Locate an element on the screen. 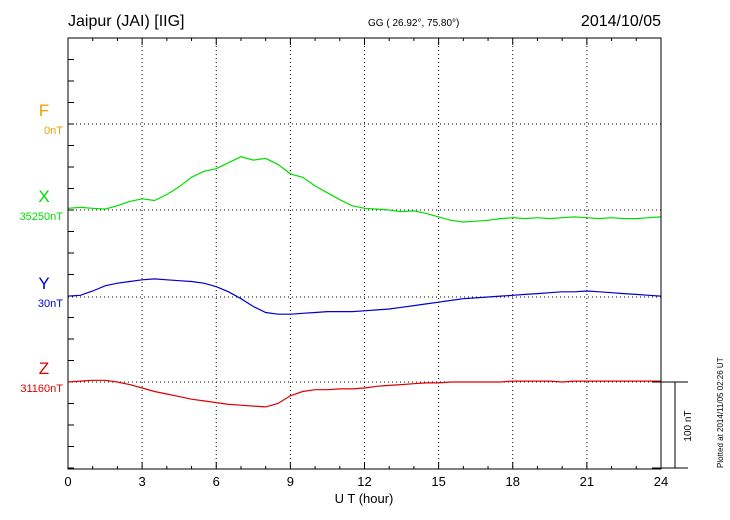 The width and height of the screenshot is (730, 520). x-tick-label: 0 is located at coordinates (67, 481).